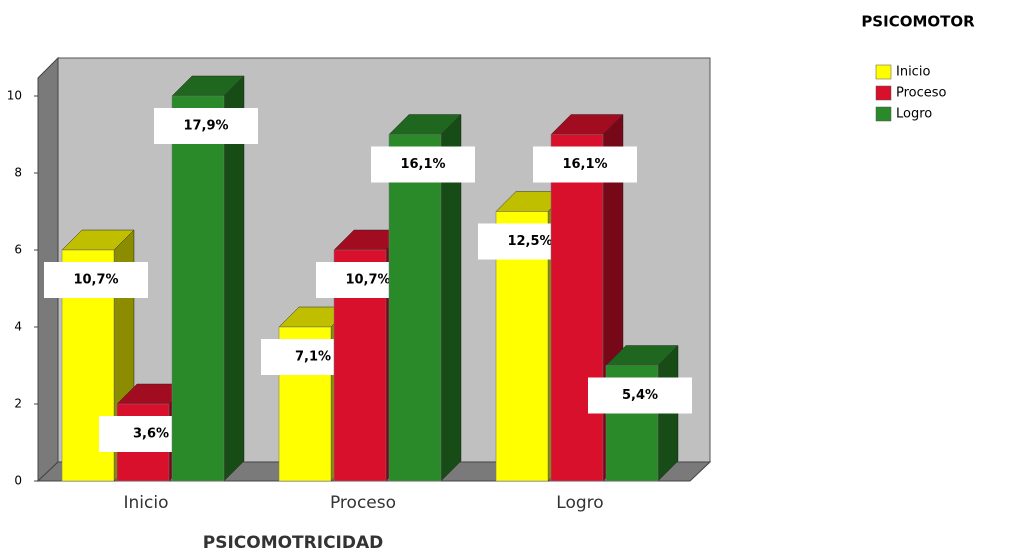 The height and width of the screenshot is (553, 1013). I want to click on y-tick-label: 6, so click(18, 250).